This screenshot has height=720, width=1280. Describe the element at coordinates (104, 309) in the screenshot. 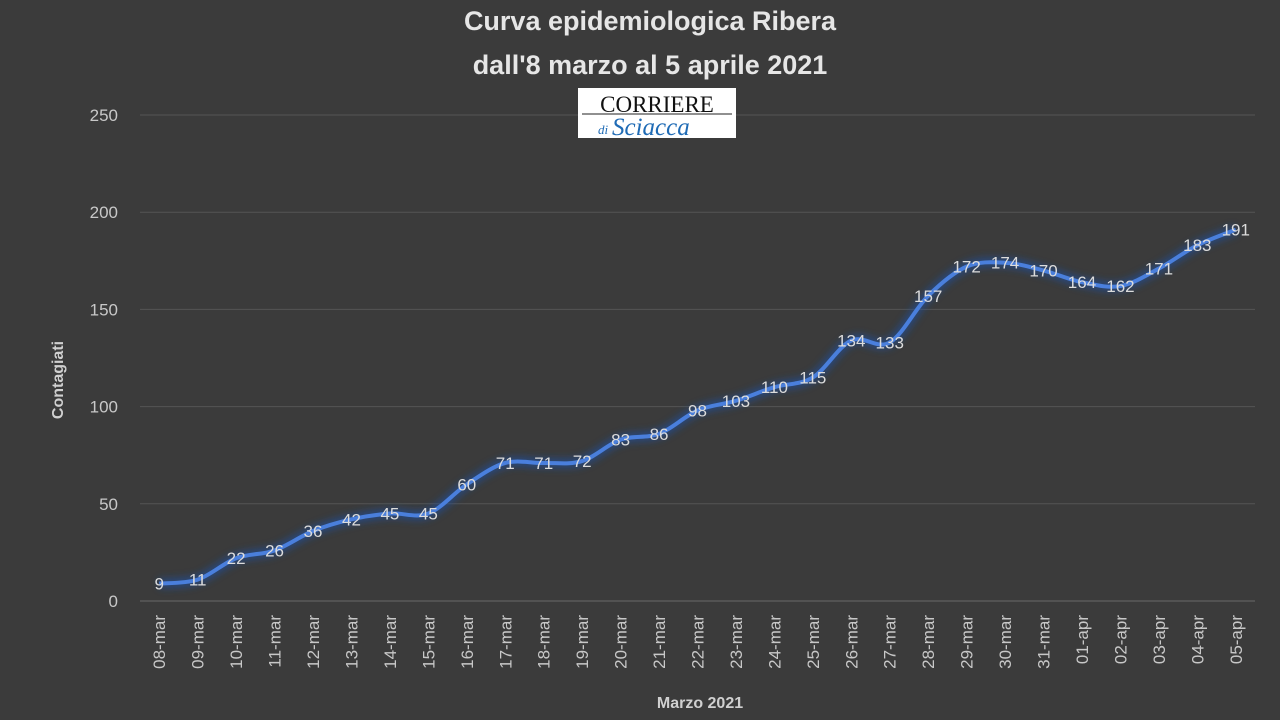

I see `y-tick-label: 150` at that location.